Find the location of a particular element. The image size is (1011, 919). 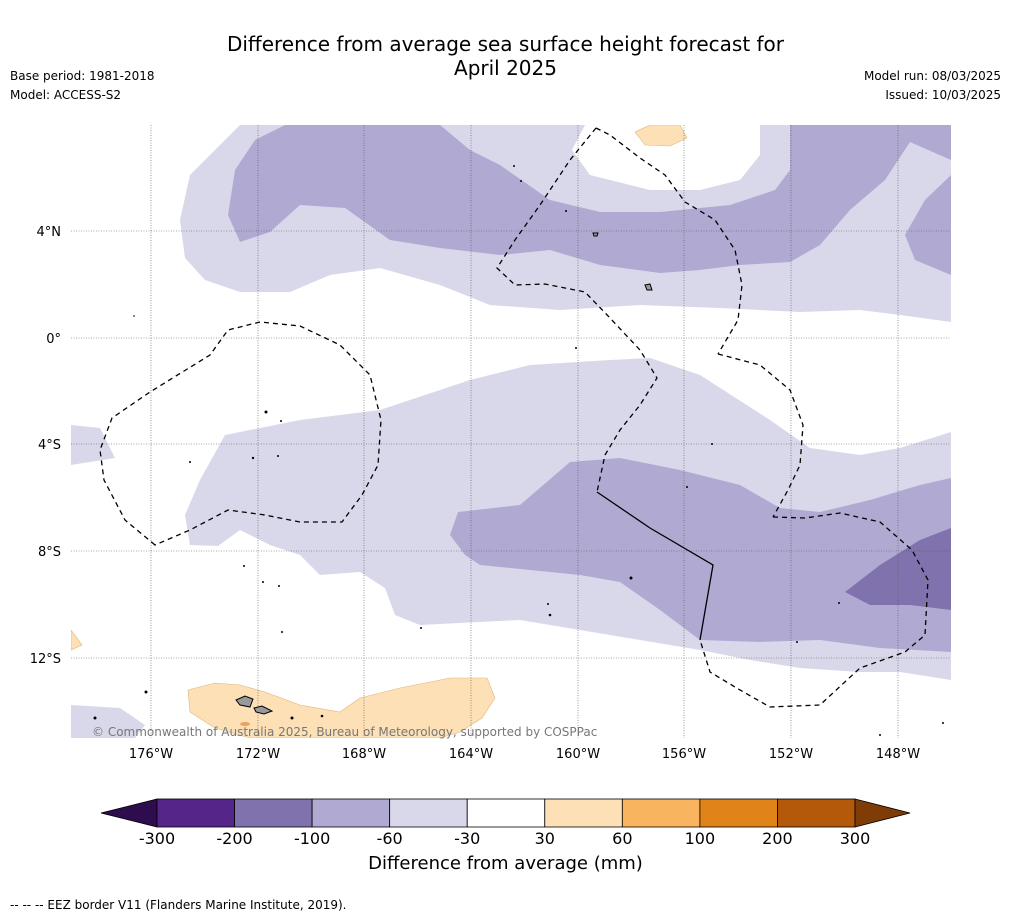

colorbar-extend-low is located at coordinates (129, 813).